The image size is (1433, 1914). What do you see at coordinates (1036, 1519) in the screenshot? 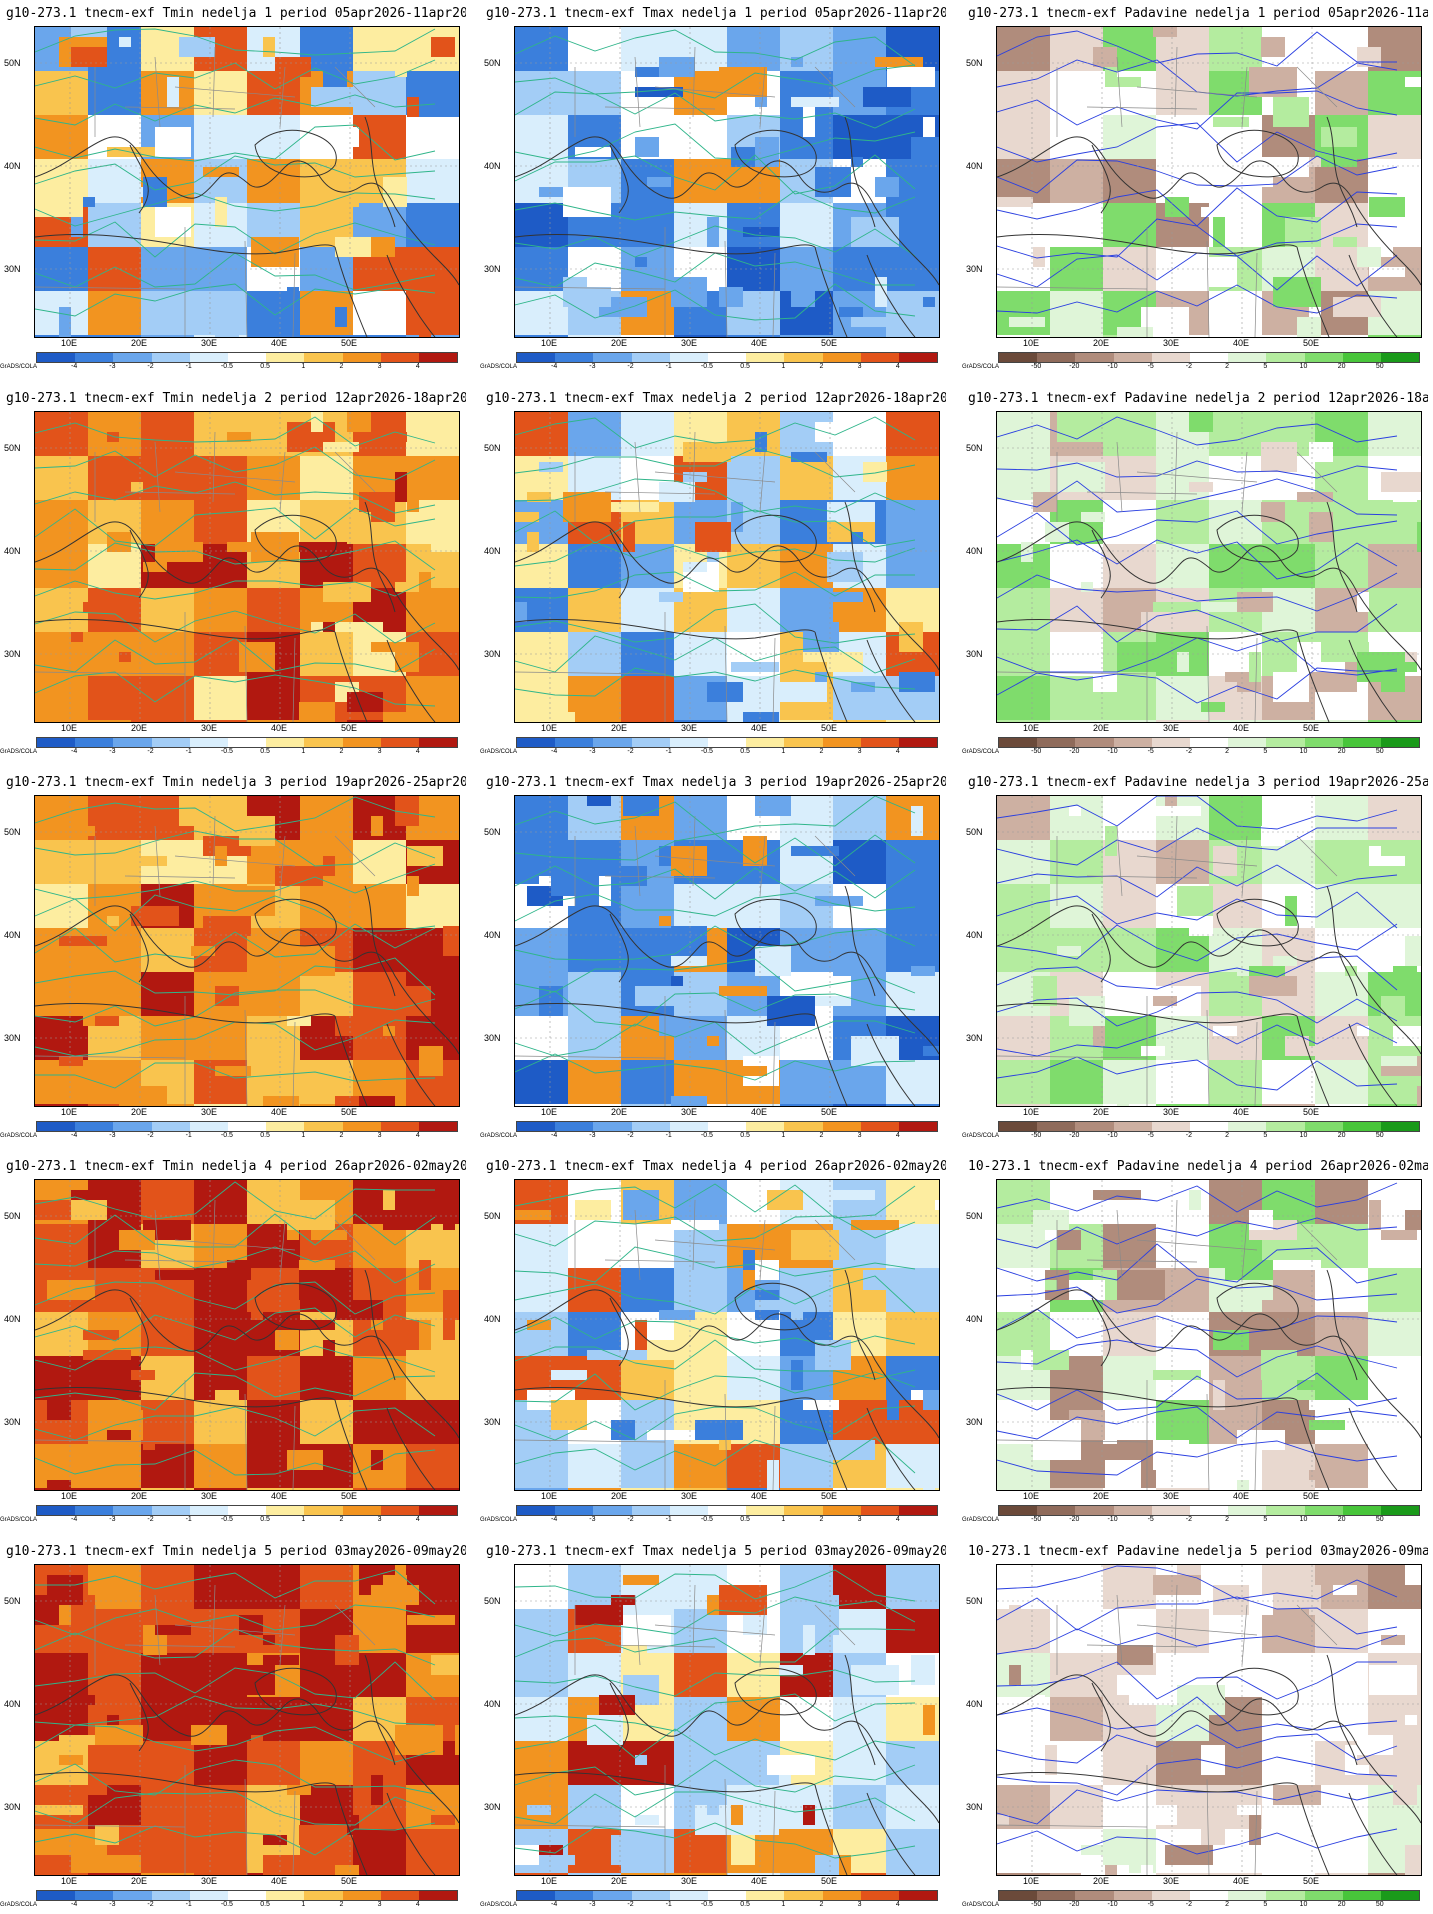
I see `colorbar-tick-label: -50` at bounding box center [1036, 1519].